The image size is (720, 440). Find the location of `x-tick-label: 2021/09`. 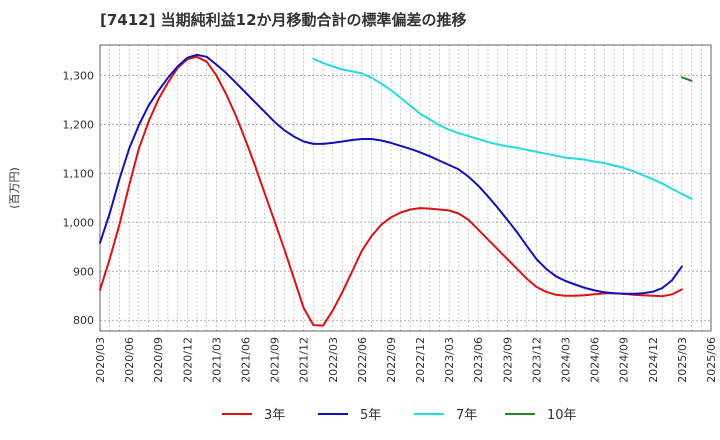

x-tick-label: 2021/09 is located at coordinates (275, 360).